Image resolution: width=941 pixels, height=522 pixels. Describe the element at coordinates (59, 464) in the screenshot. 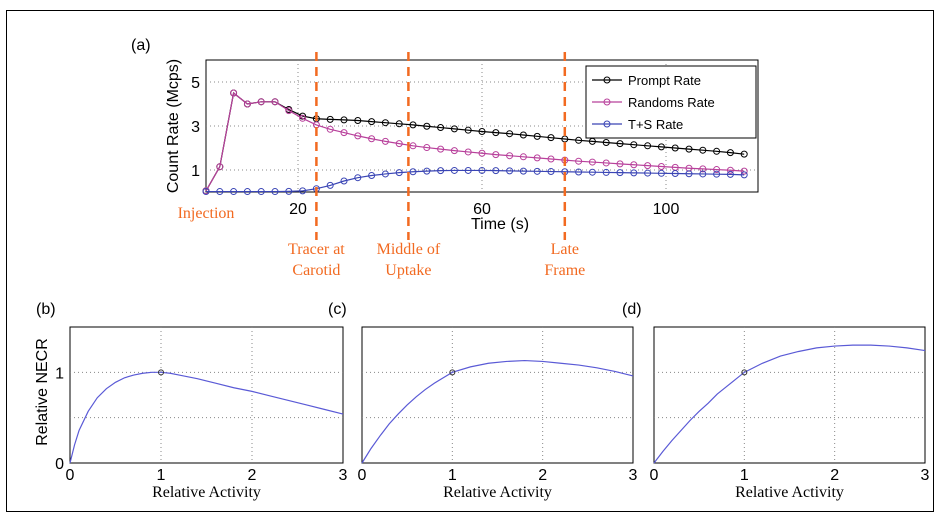

I see `y-tick-label-b: 0` at that location.